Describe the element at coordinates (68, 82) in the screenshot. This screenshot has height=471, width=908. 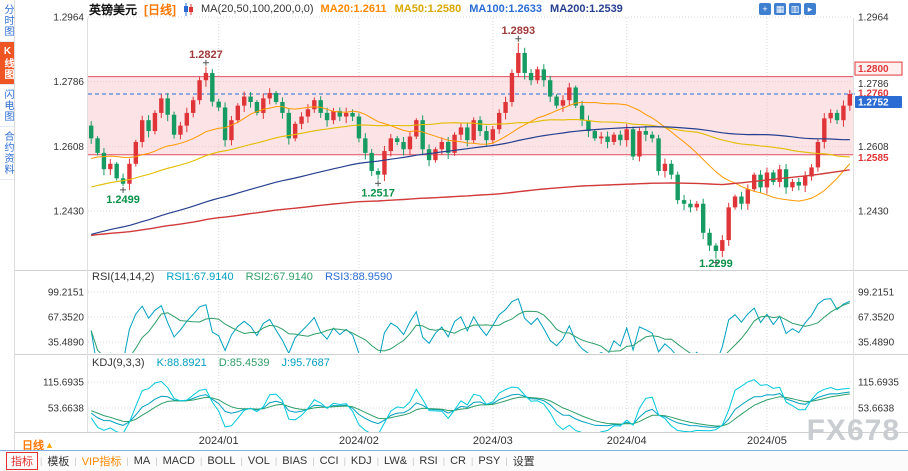
I see `left-axis-label: 1.2786` at that location.